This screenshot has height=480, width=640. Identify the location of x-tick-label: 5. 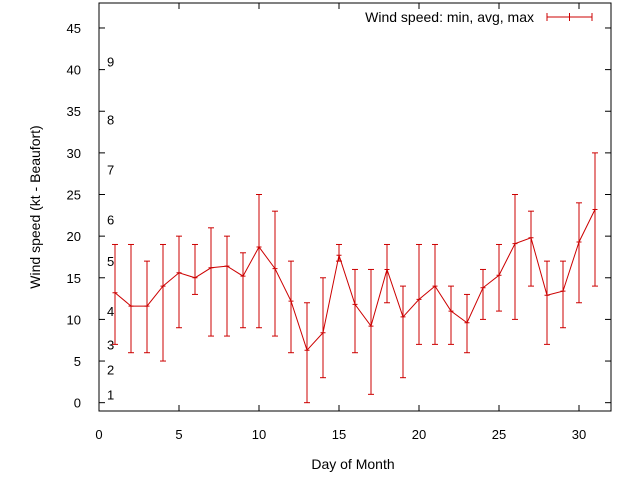
(178, 434).